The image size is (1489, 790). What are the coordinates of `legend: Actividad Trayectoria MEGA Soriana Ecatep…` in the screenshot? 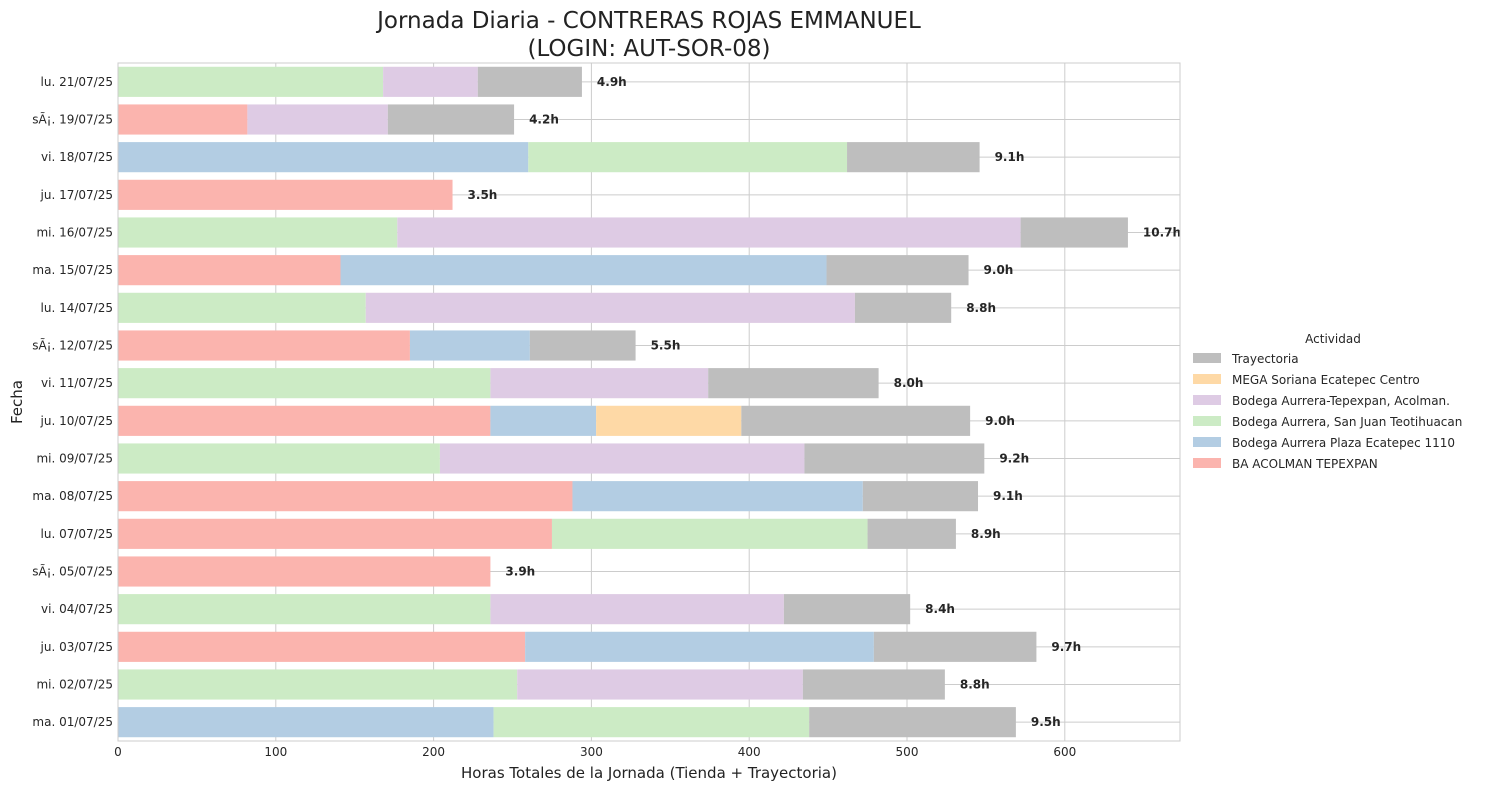 It's located at (1327, 401).